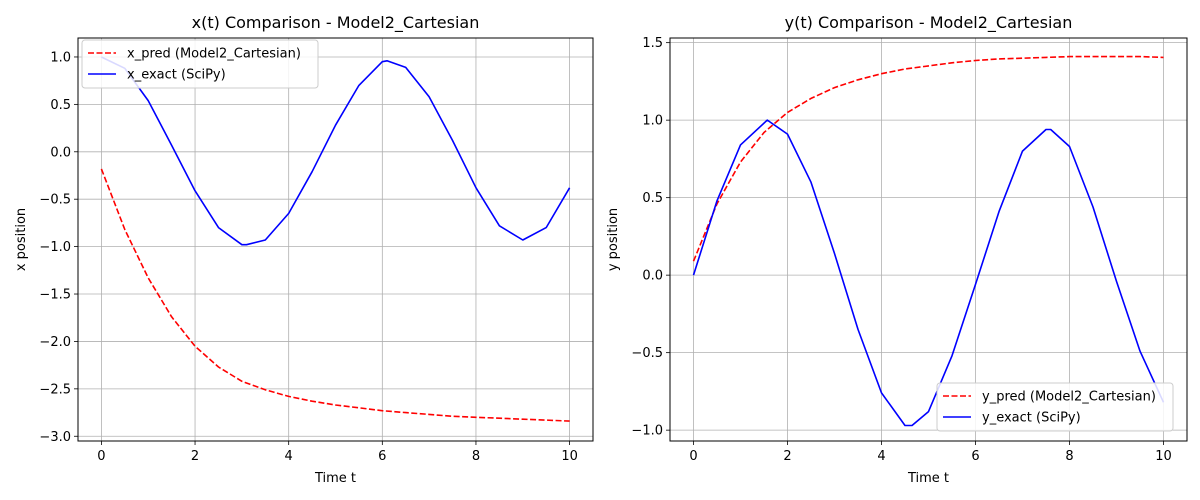 Image resolution: width=1200 pixels, height=500 pixels. I want to click on legend-label: y_pred (Model2_Cartesian), so click(1069, 397).